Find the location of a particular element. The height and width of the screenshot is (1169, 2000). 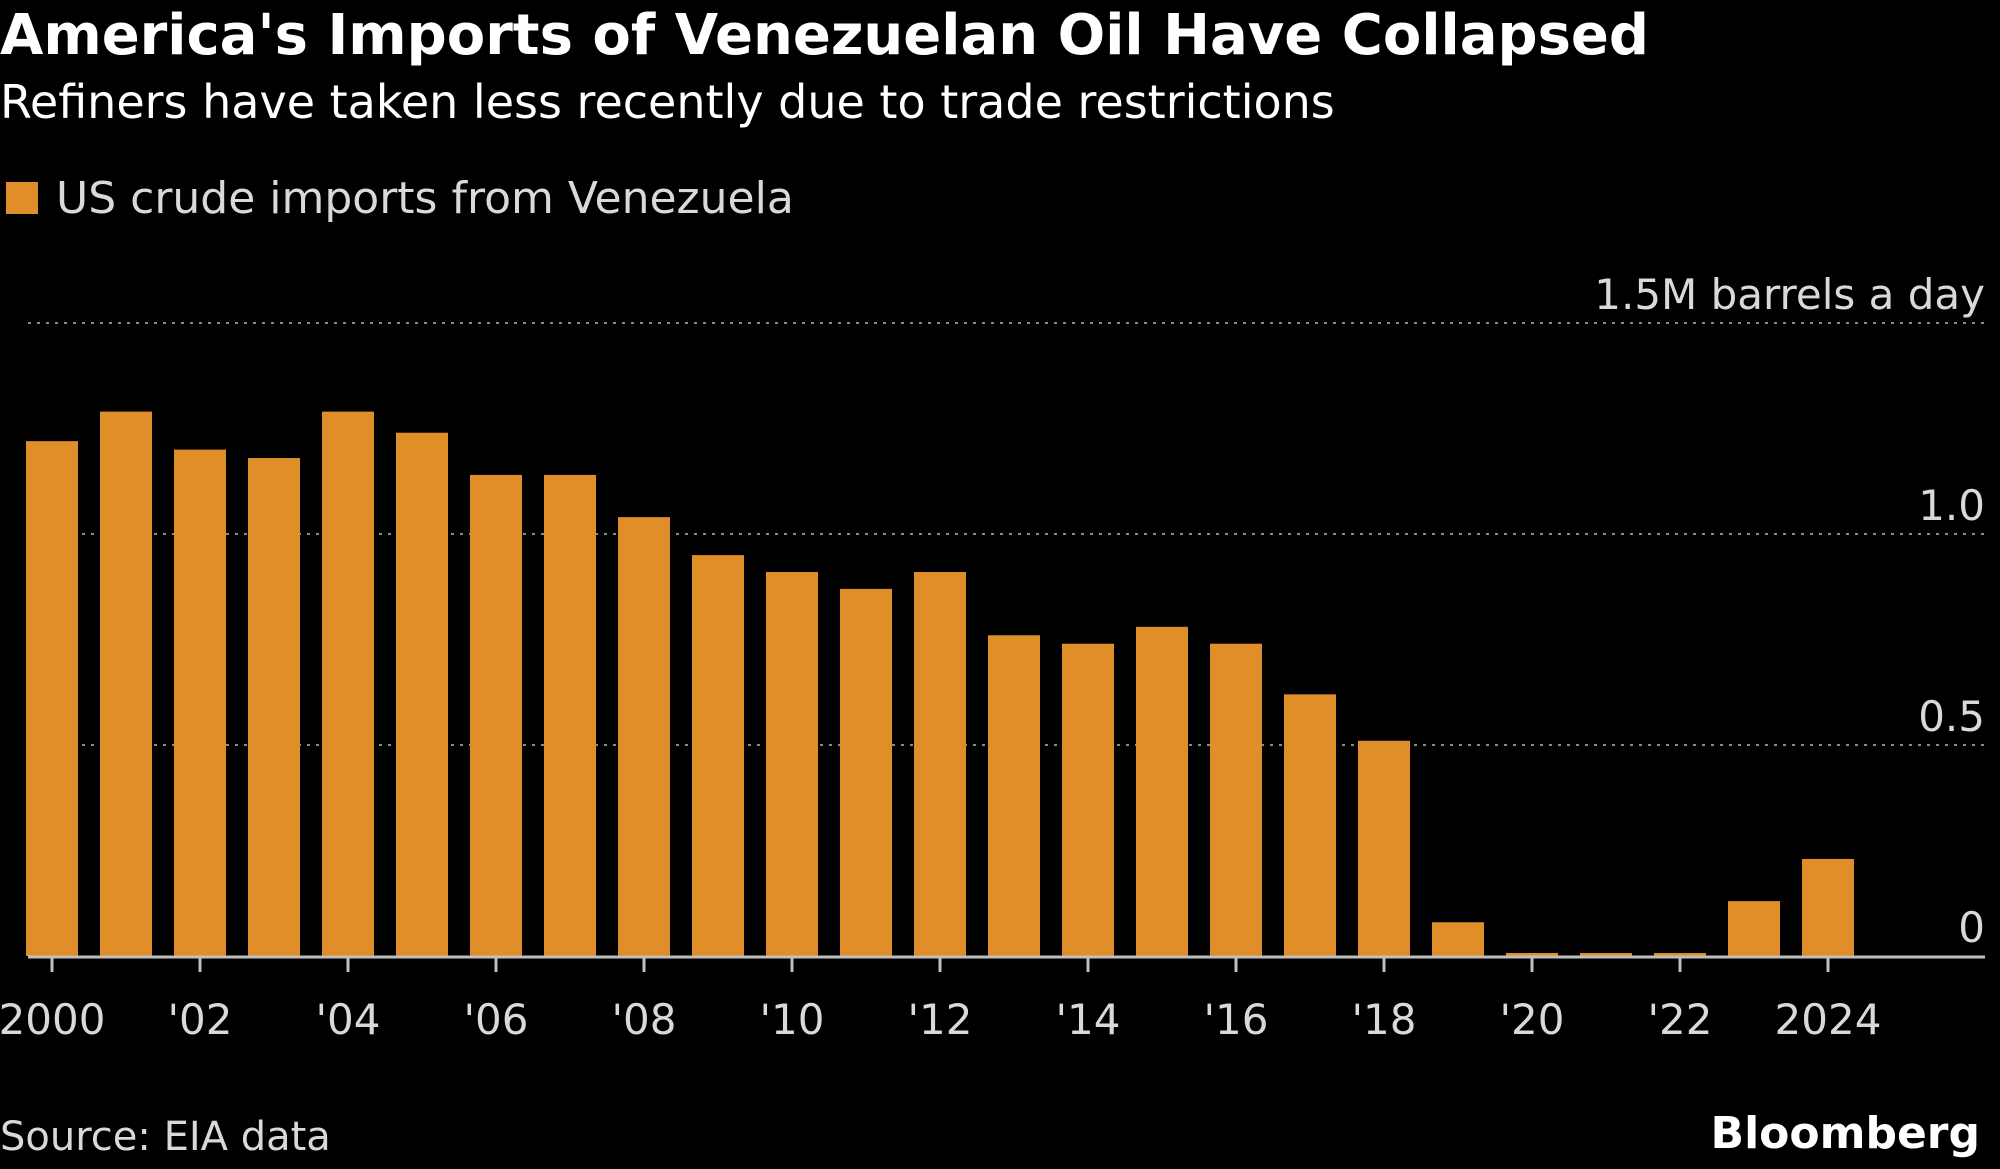

legend: US crude imports from Venezuela is located at coordinates (400, 198).